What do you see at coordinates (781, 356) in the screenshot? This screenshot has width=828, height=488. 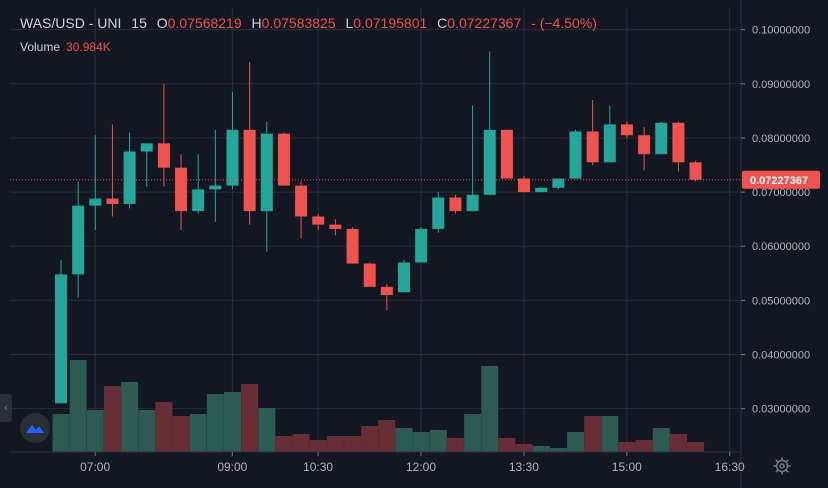 I see `price-tick-label: 0.04000000` at bounding box center [781, 356].